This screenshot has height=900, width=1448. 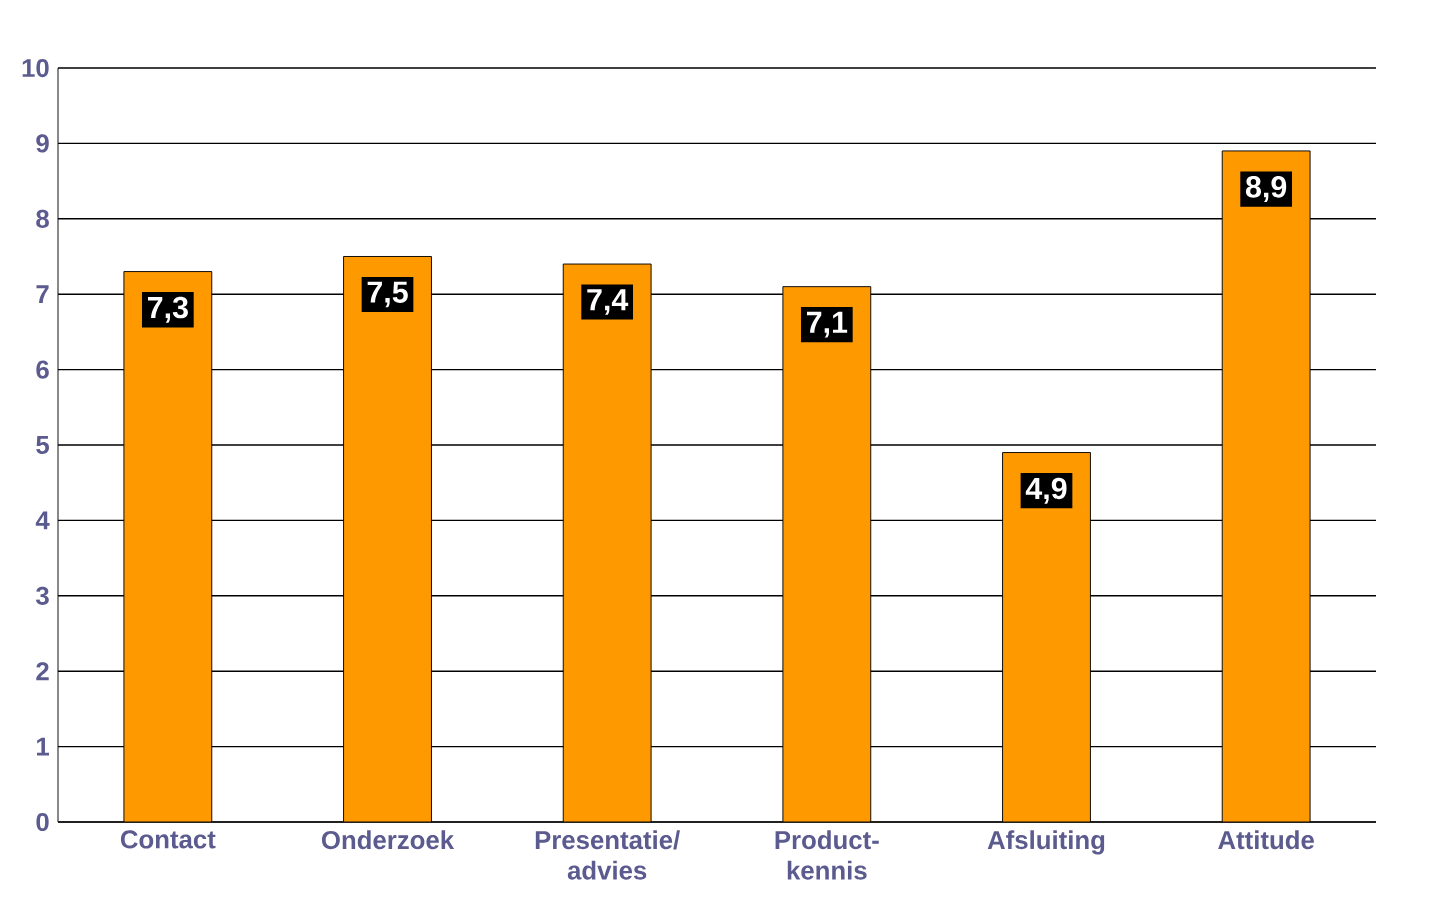 I want to click on y-tick-label: 8, so click(x=42, y=218).